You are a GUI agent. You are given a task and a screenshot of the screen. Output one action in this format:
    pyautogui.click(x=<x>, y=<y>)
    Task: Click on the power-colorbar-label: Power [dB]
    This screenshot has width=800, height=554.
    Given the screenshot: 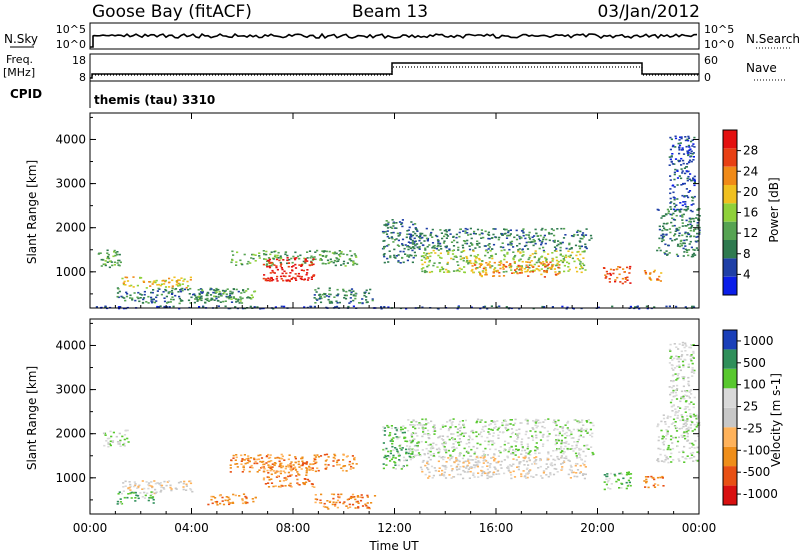 What is the action you would take?
    pyautogui.click(x=774, y=209)
    